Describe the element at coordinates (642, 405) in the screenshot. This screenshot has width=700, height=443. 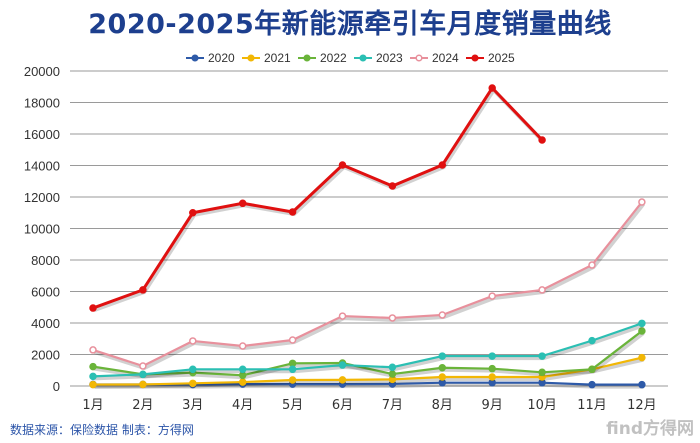
I see `x-tick-label: 12月` at that location.